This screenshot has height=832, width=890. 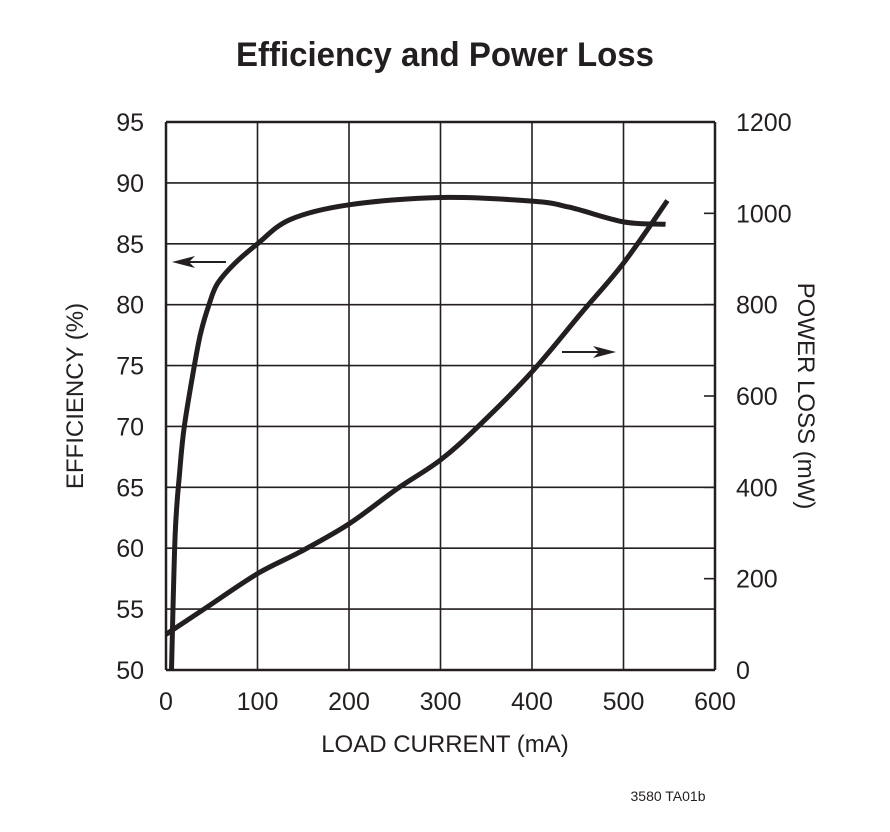 What do you see at coordinates (183, 262) in the screenshot?
I see `efficiency-arrow-icon` at bounding box center [183, 262].